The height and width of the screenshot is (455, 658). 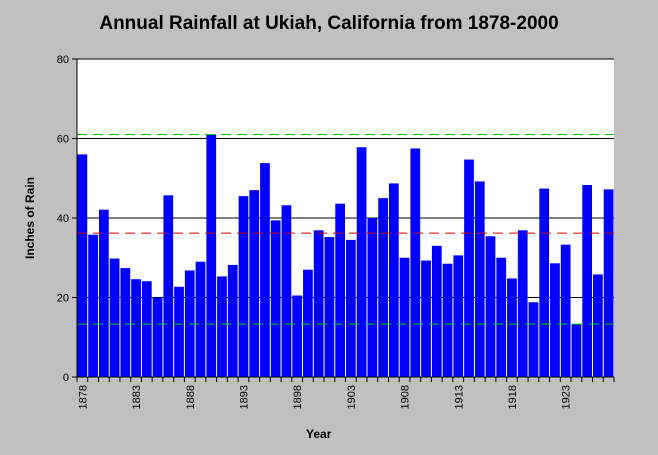 I want to click on x-tick-label: 1923, so click(x=567, y=397).